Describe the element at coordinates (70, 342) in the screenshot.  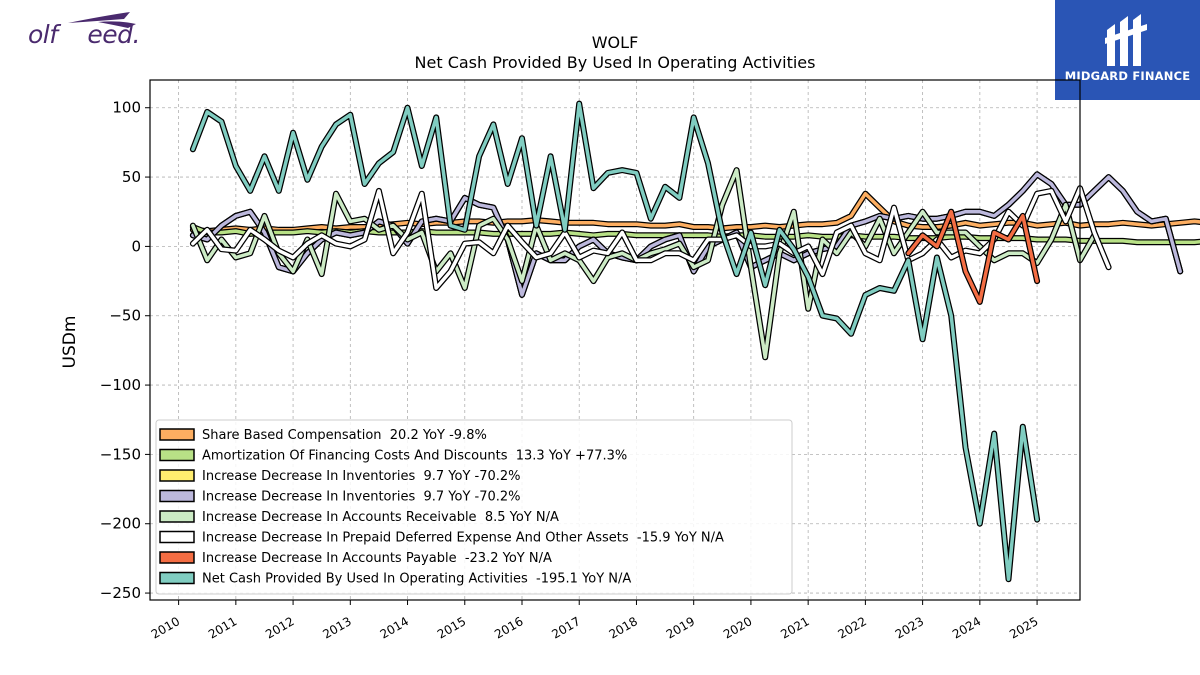
I see `y-axis-label: USDm` at that location.